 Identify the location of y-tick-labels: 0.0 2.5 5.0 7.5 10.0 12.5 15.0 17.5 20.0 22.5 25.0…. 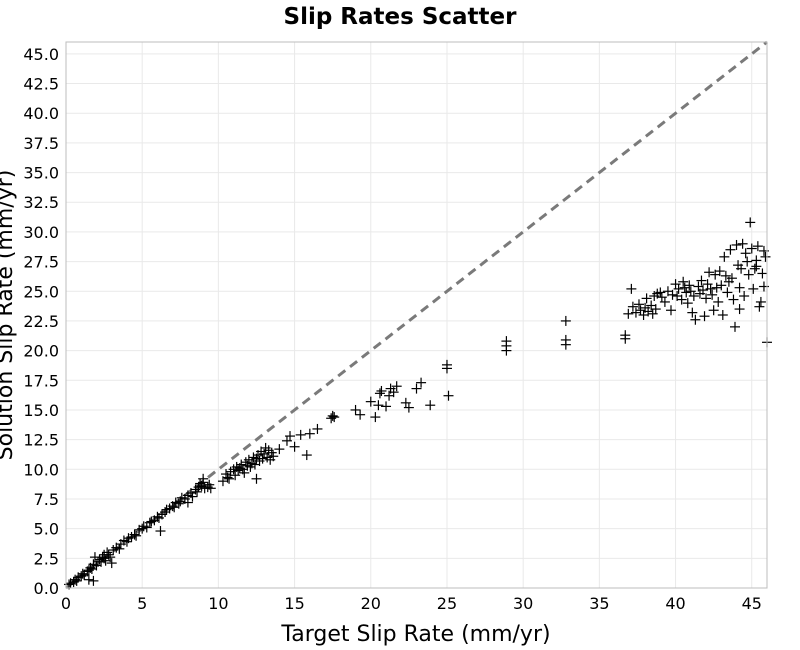
(41, 321).